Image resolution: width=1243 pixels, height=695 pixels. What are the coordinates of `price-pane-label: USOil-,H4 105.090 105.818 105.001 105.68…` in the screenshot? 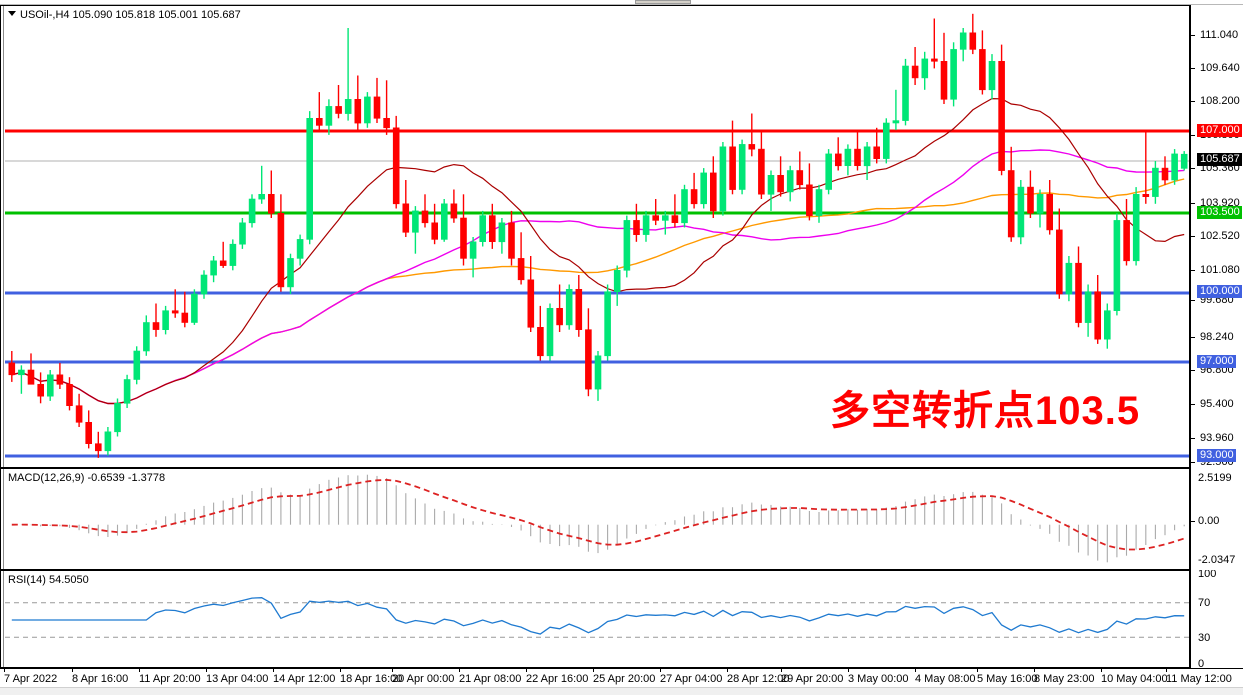 It's located at (124, 15).